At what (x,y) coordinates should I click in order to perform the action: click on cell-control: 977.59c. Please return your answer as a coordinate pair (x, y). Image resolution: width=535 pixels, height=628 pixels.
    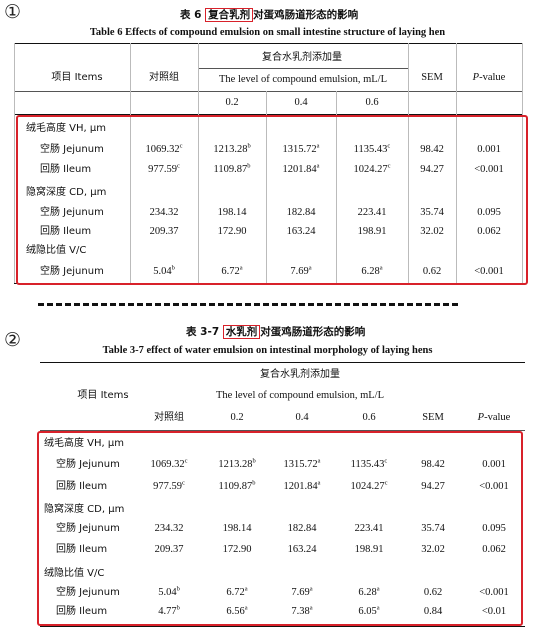
    Looking at the image, I should click on (164, 168).